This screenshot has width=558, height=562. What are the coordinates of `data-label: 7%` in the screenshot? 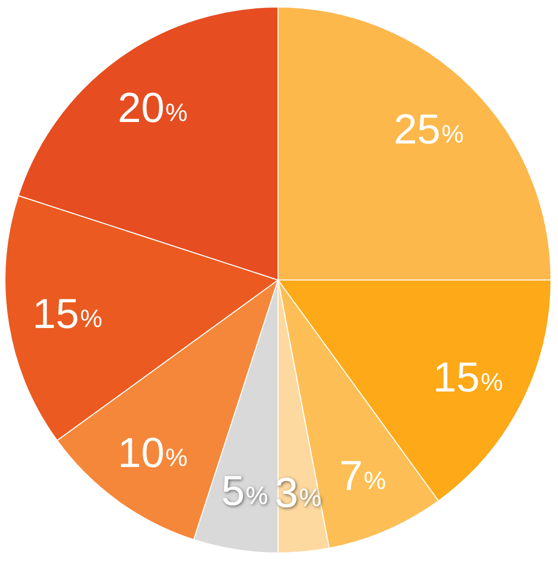 It's located at (362, 476).